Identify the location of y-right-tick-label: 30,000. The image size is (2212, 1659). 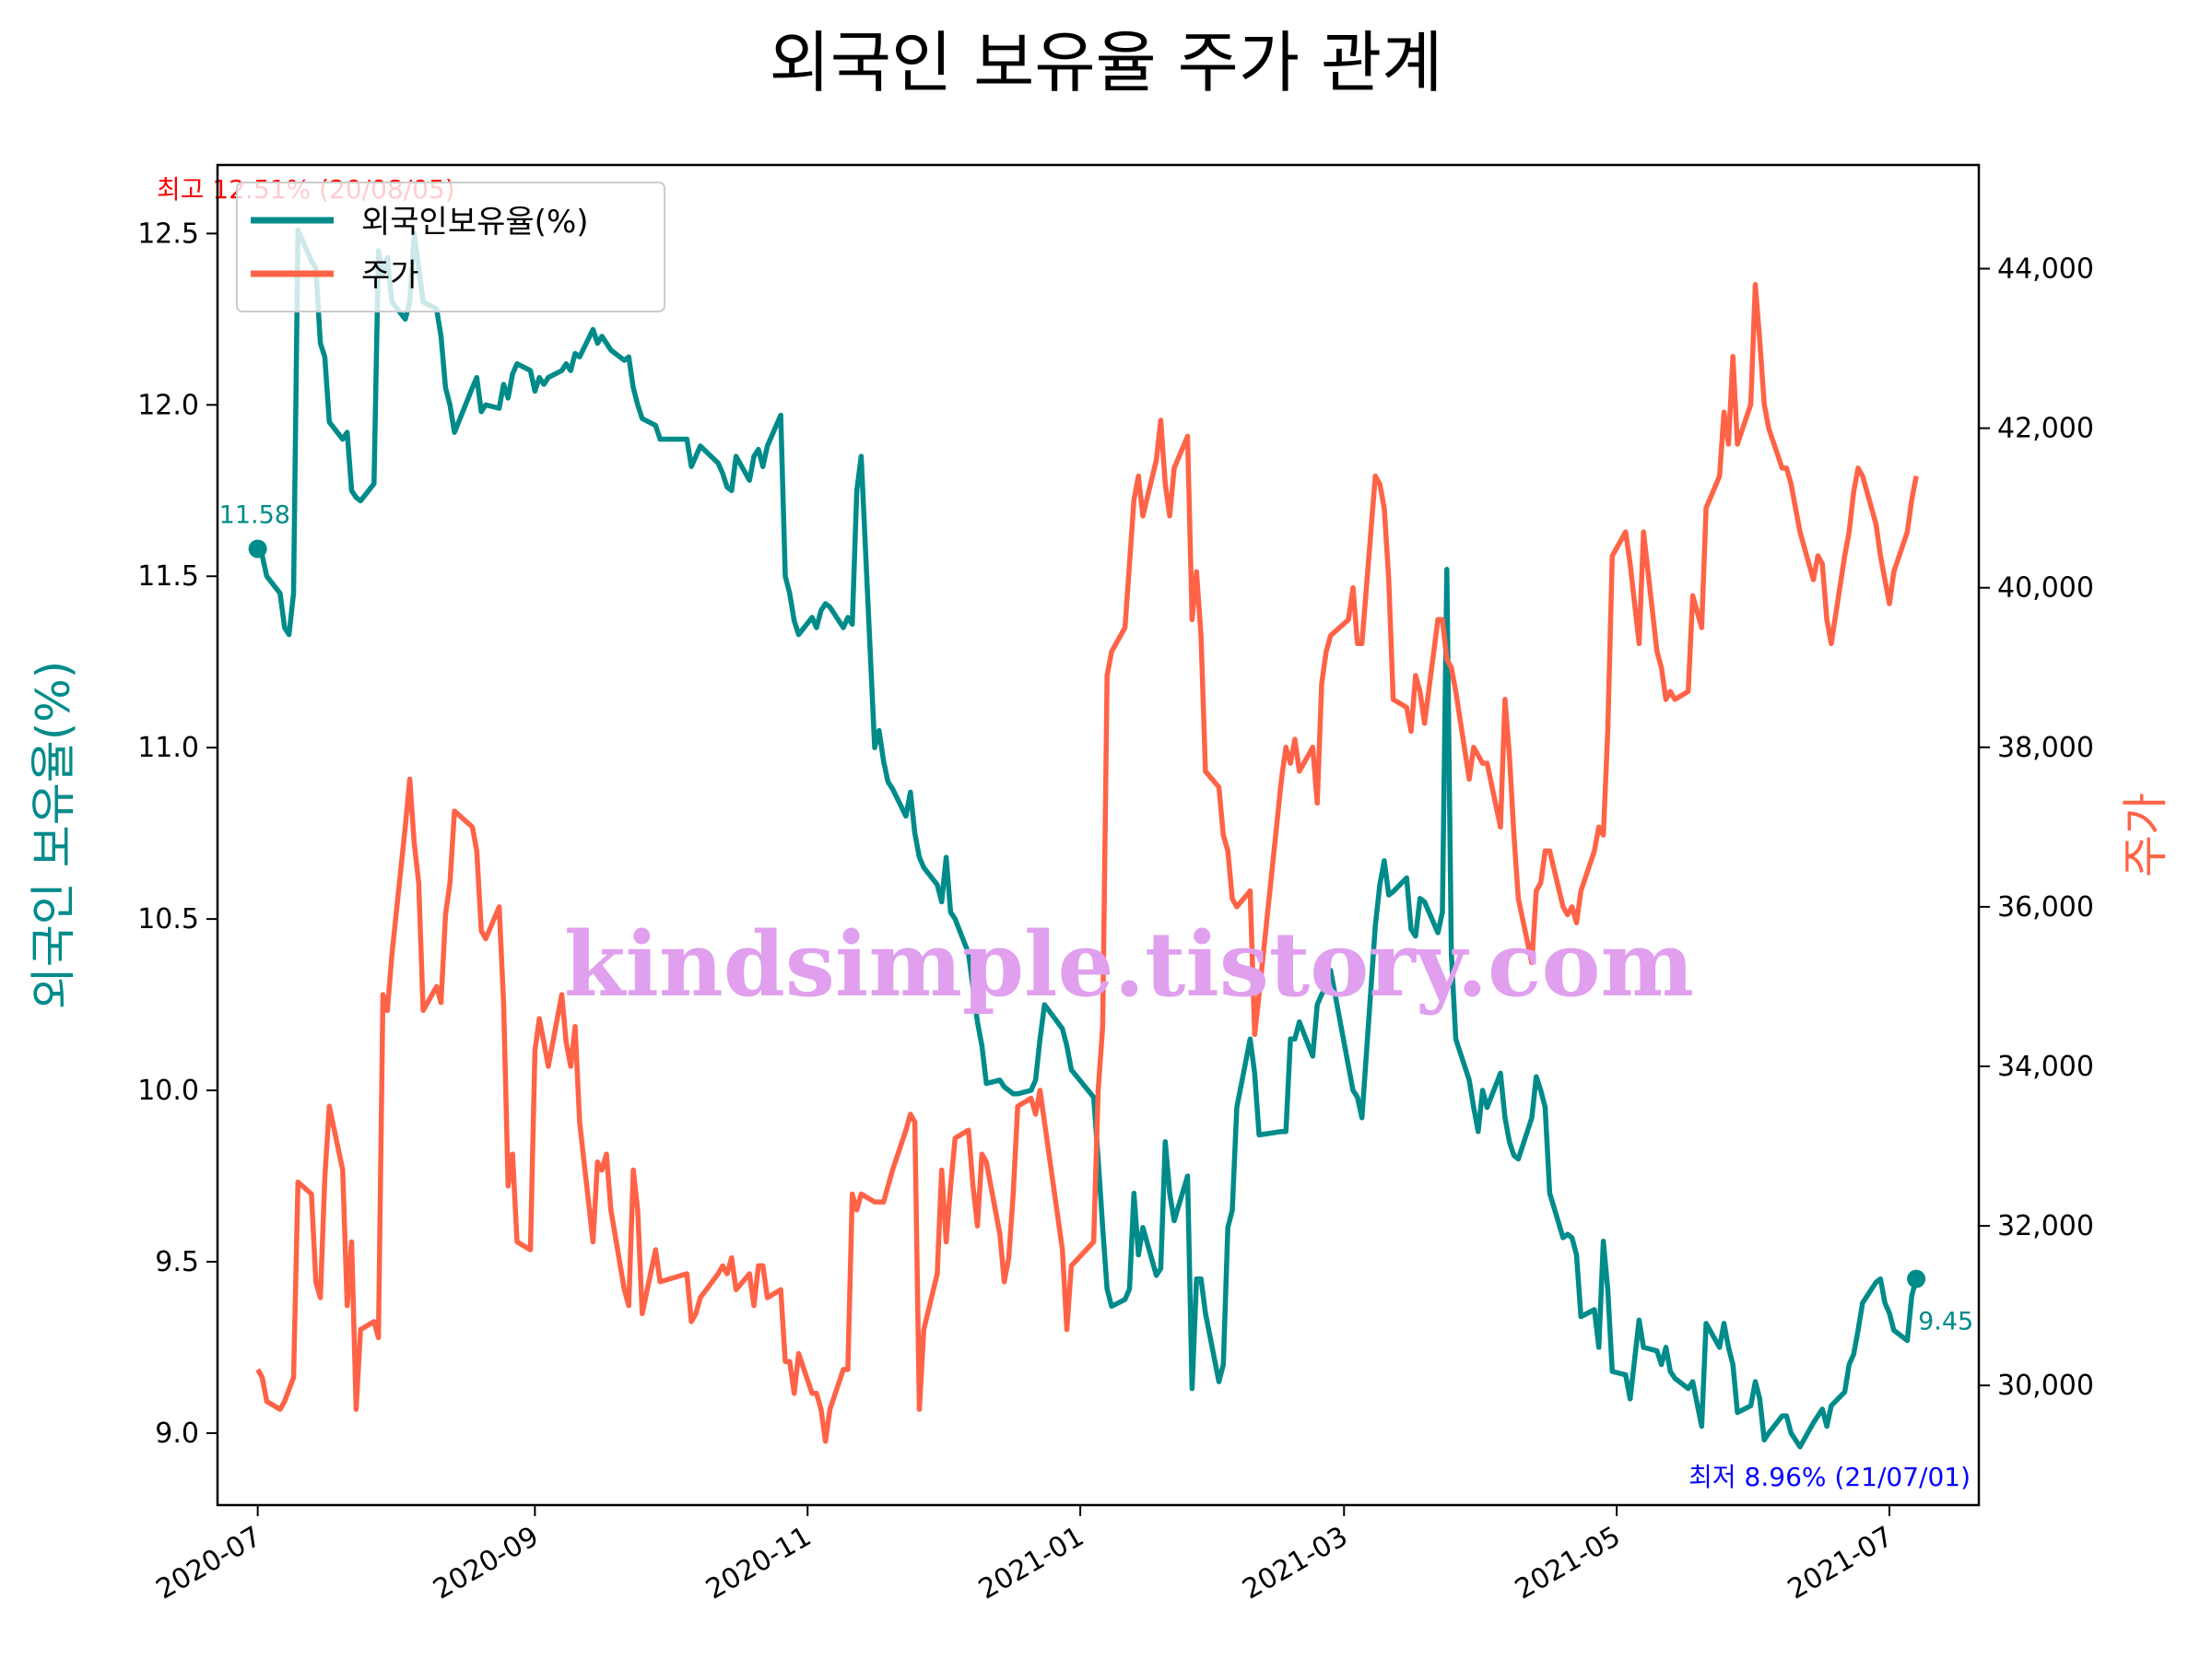
(2045, 1386).